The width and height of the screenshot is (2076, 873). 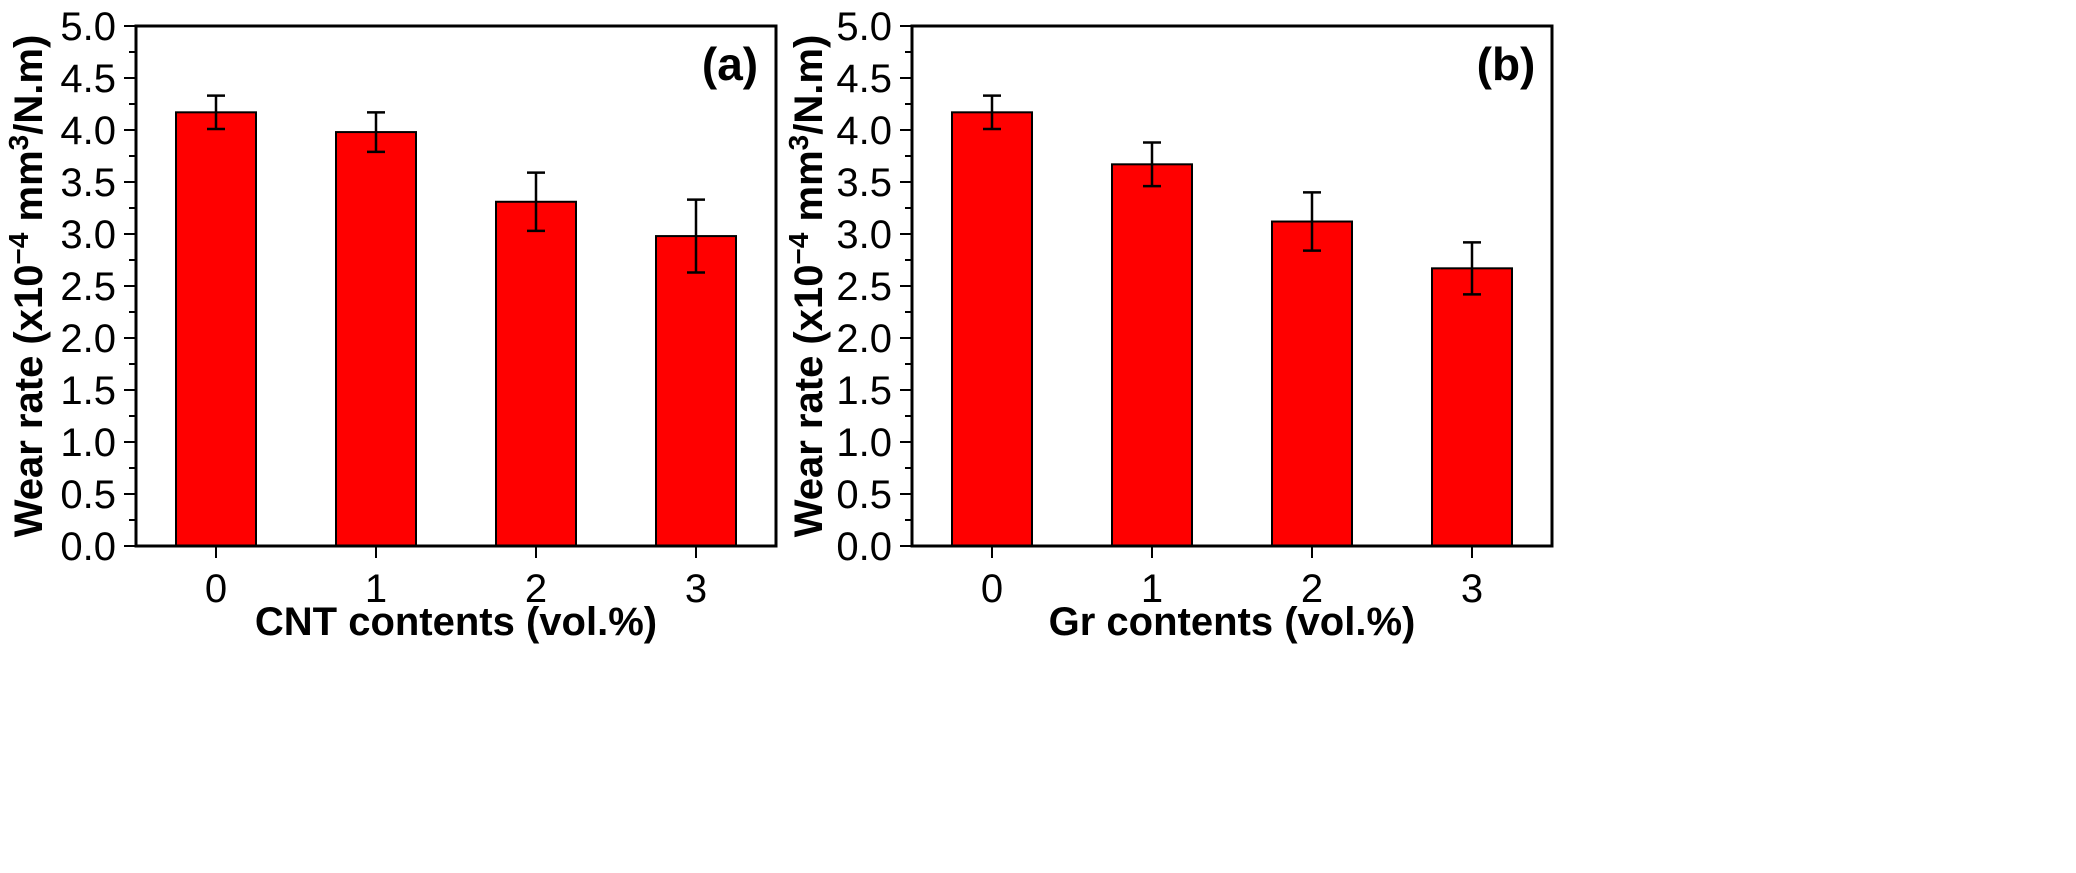 What do you see at coordinates (864, 131) in the screenshot?
I see `y-tick-label-b: 4.0` at bounding box center [864, 131].